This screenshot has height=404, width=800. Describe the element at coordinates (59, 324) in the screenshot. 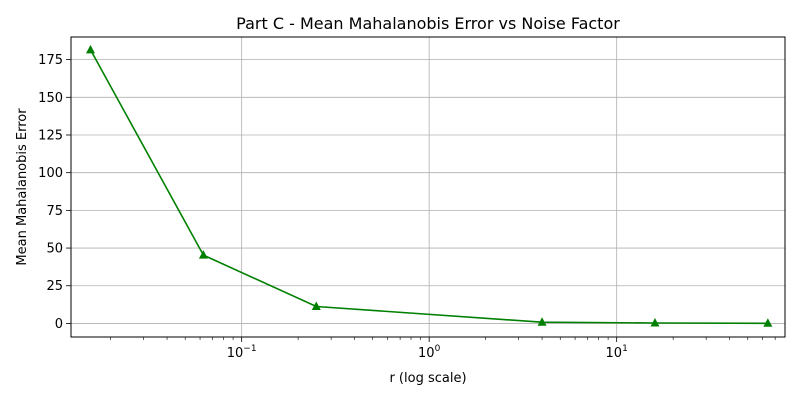

I see `y-tick-label: 0` at that location.